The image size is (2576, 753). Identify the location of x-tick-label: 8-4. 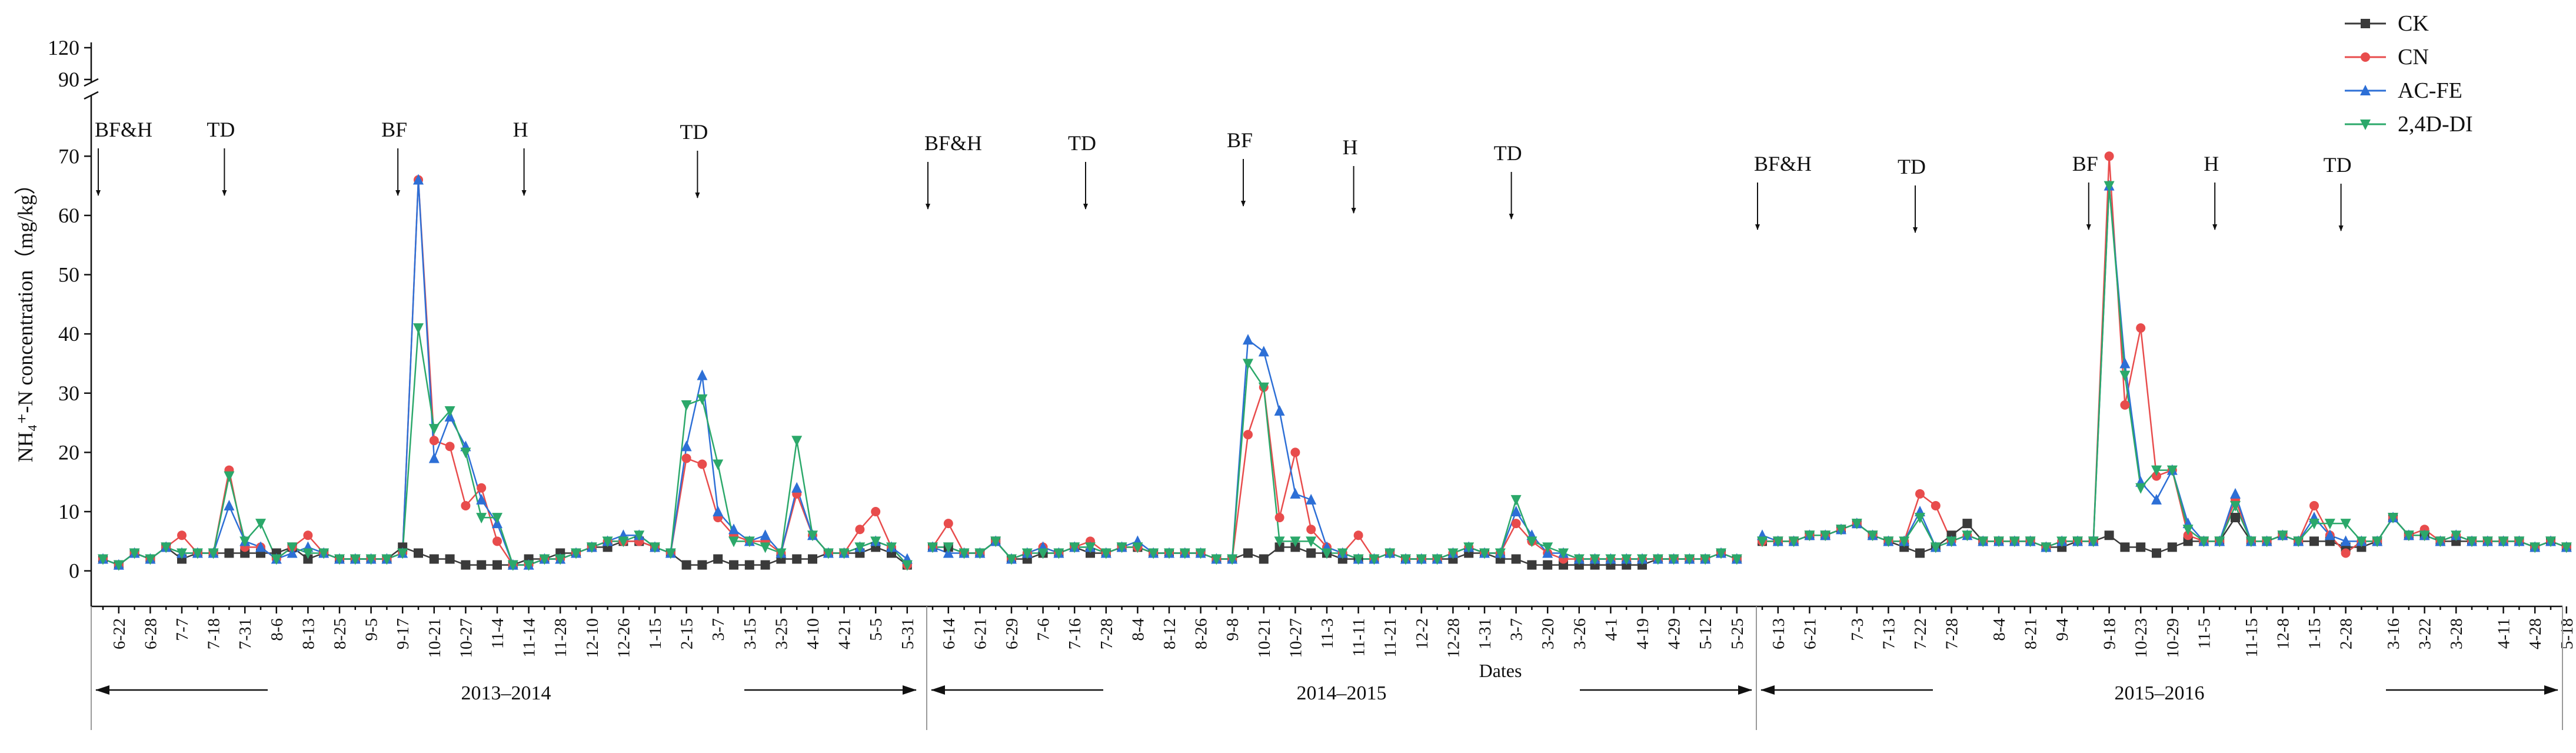
(1138, 630).